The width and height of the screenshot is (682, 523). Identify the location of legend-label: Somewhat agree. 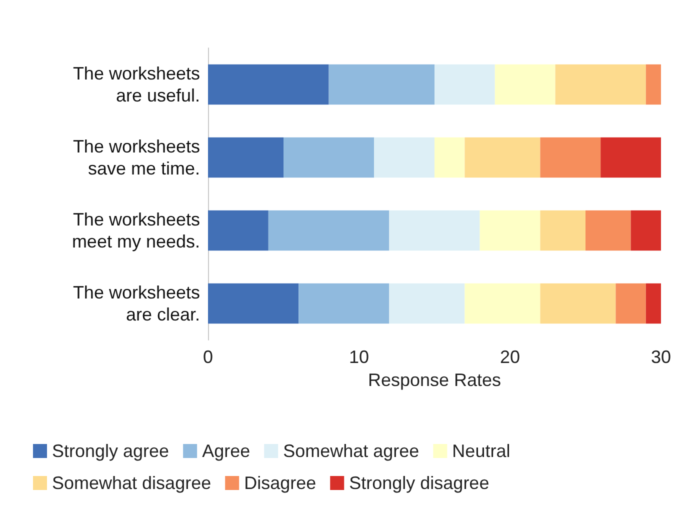
(351, 451).